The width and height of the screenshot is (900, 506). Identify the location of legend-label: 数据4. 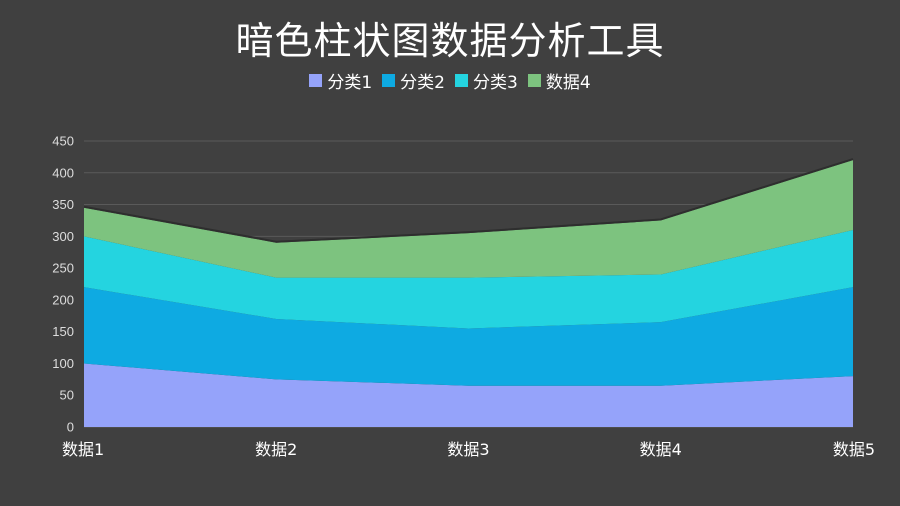
(568, 83).